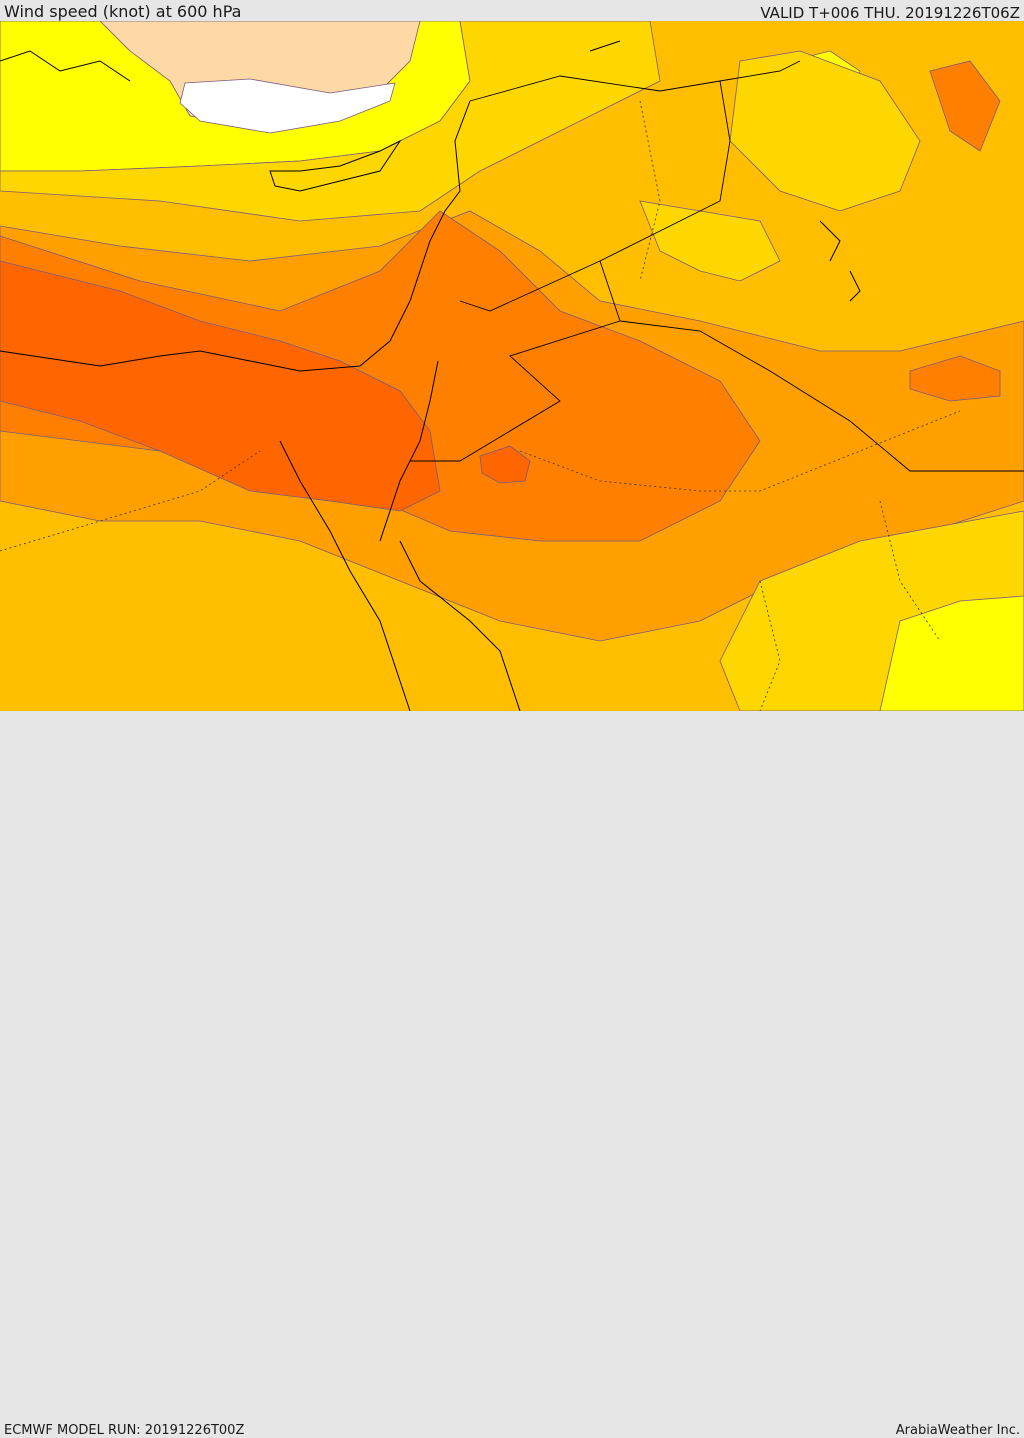 This screenshot has height=1438, width=1024. I want to click on red-orange-ne, so click(965, 106).